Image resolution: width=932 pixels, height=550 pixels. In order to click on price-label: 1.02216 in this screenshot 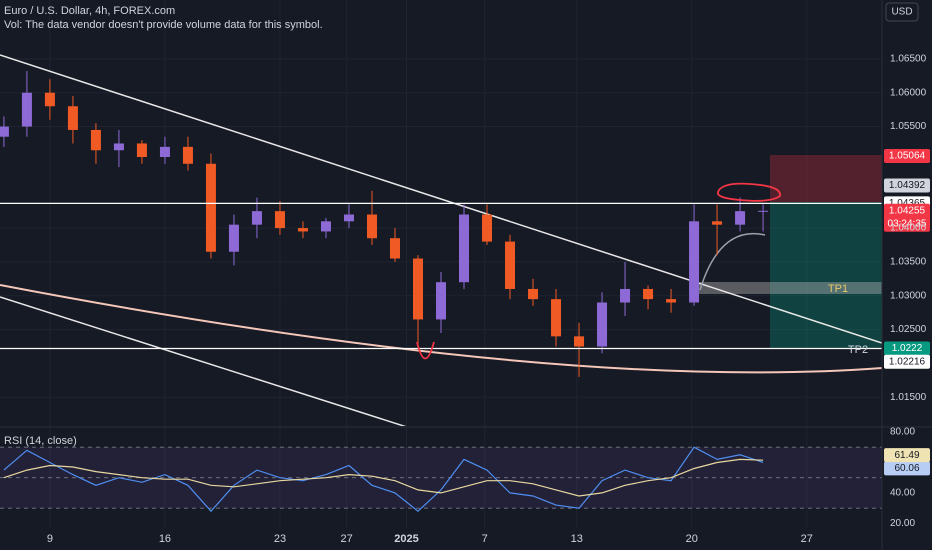, I will do `click(907, 361)`.